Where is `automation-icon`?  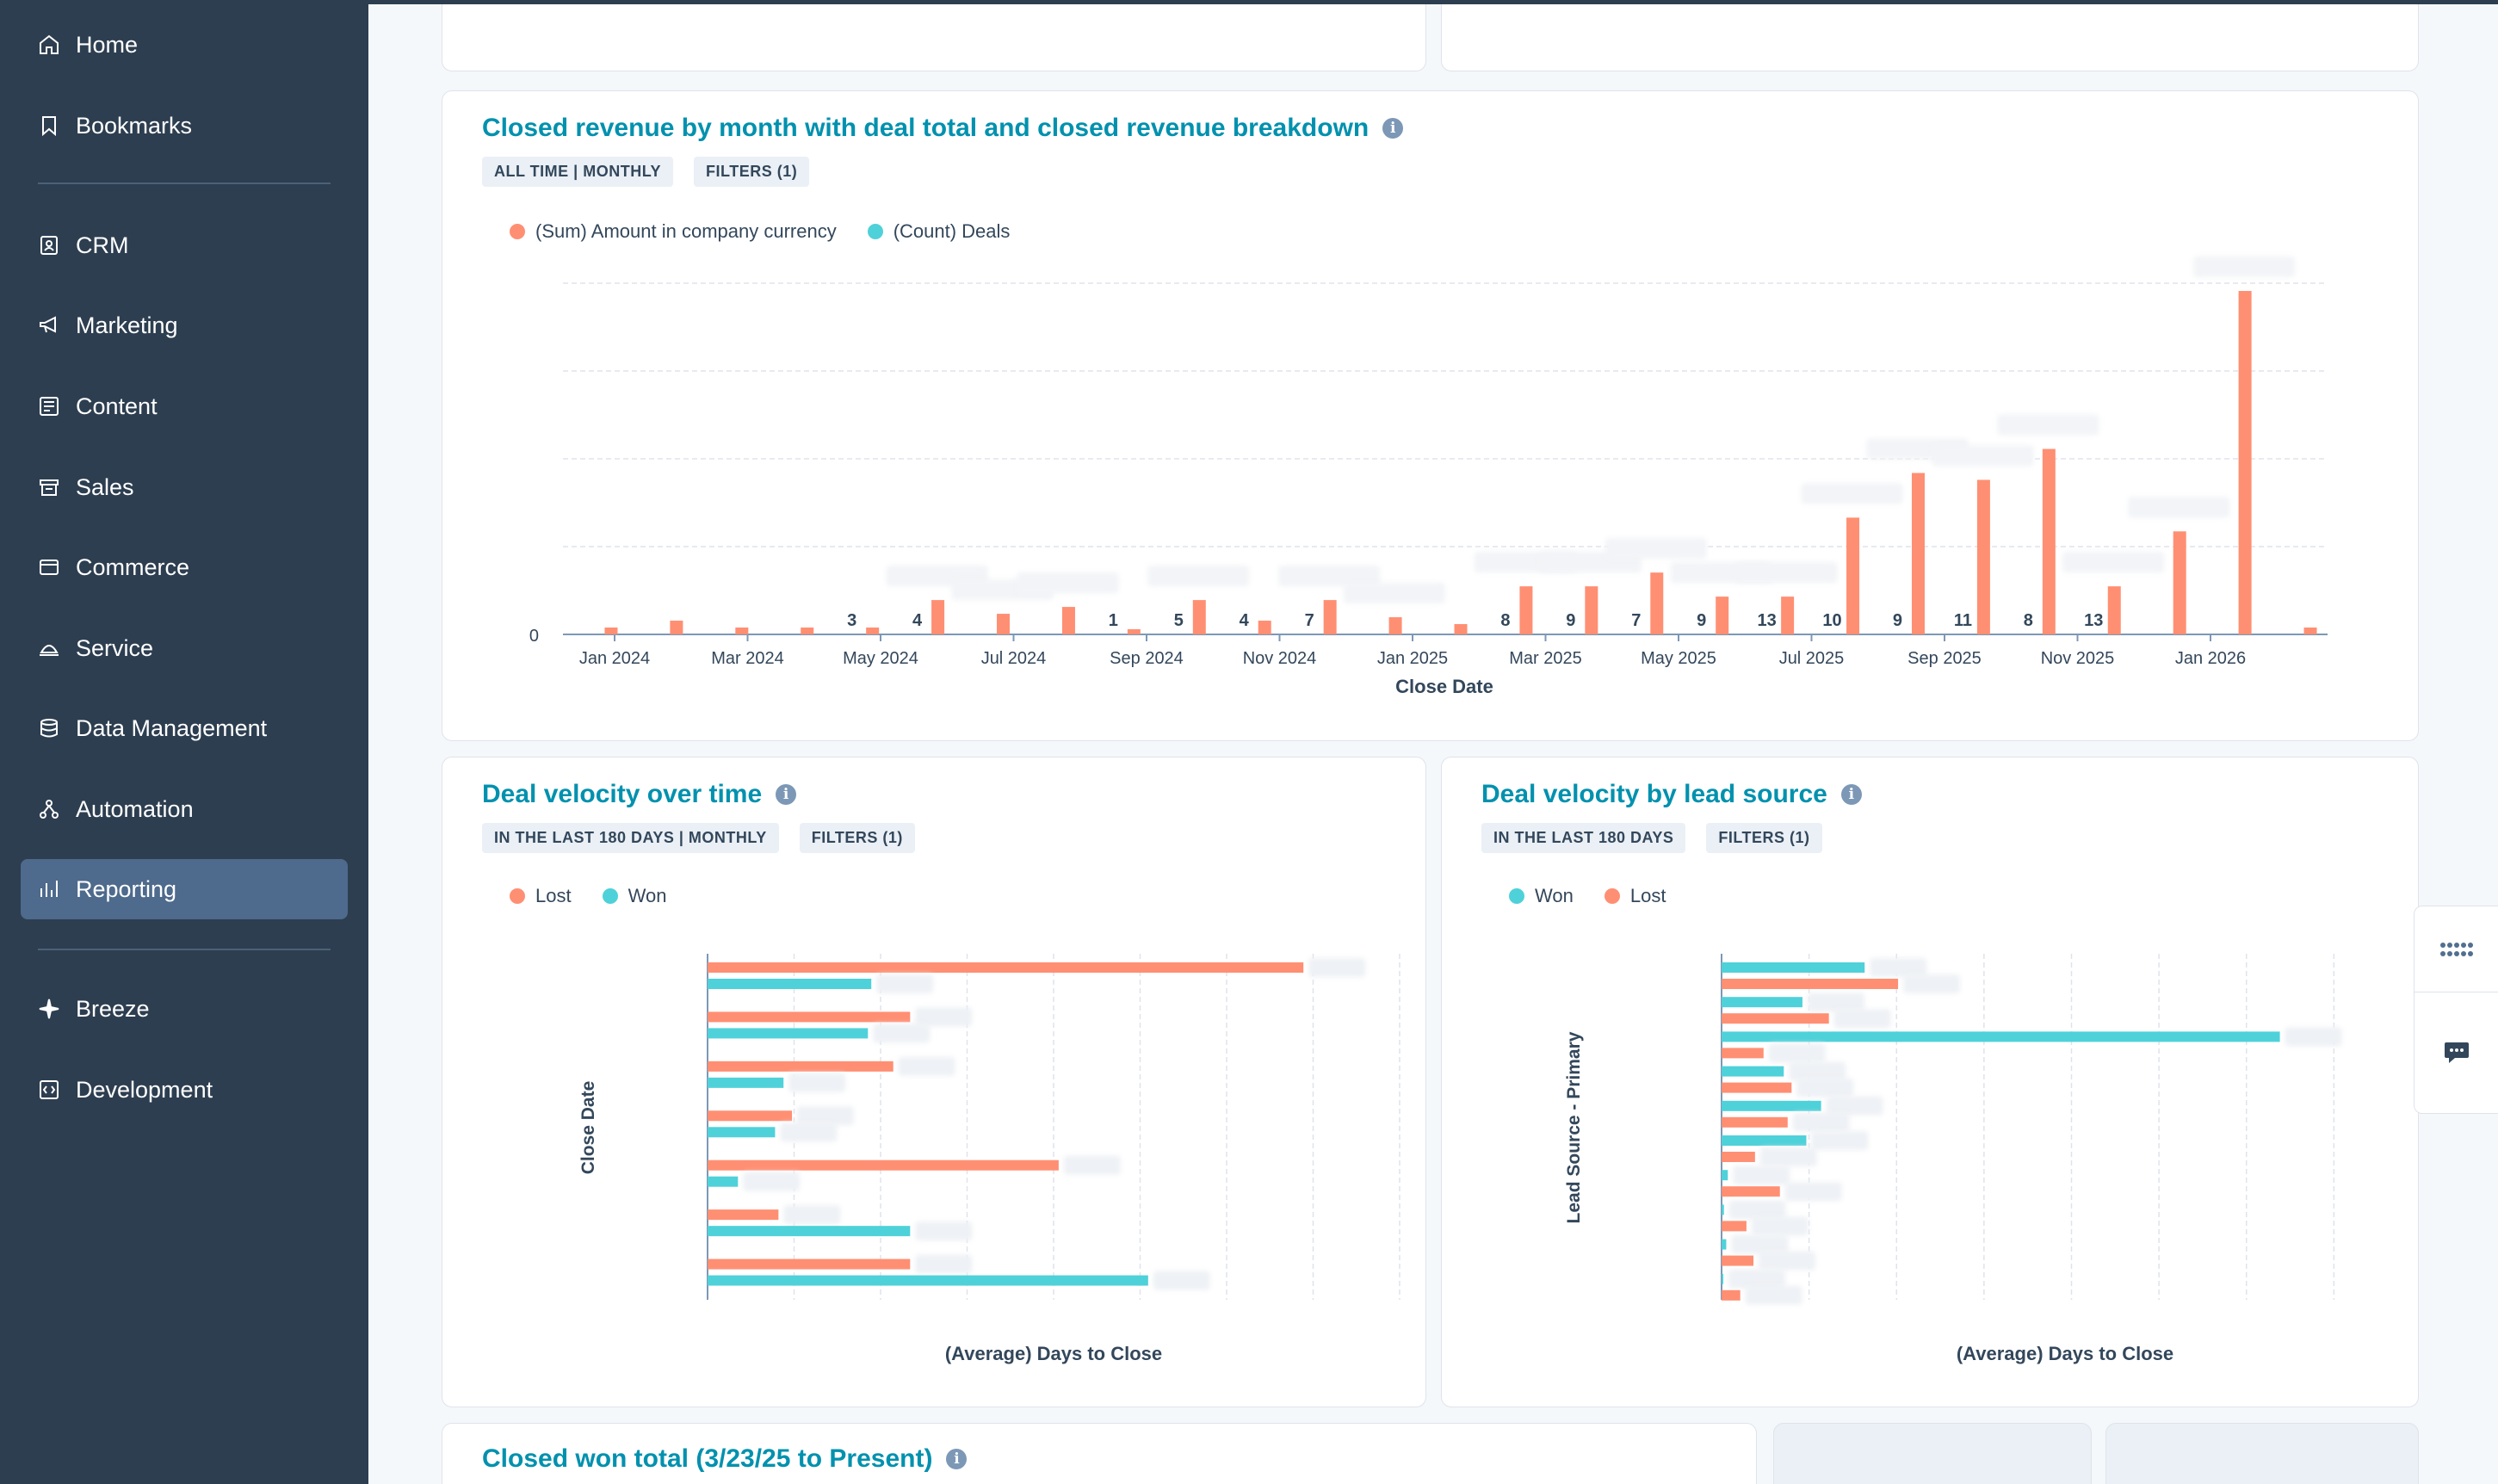 automation-icon is located at coordinates (49, 809).